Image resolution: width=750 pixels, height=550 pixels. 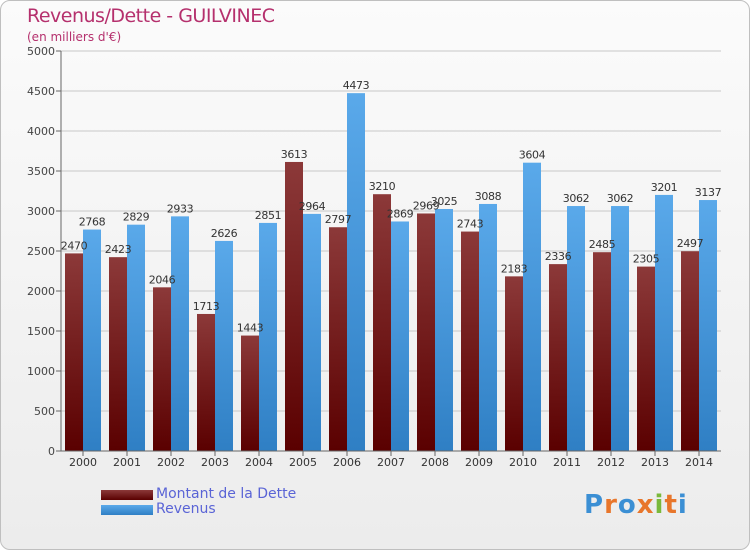 What do you see at coordinates (215, 462) in the screenshot?
I see `x-tick-label: 2003` at bounding box center [215, 462].